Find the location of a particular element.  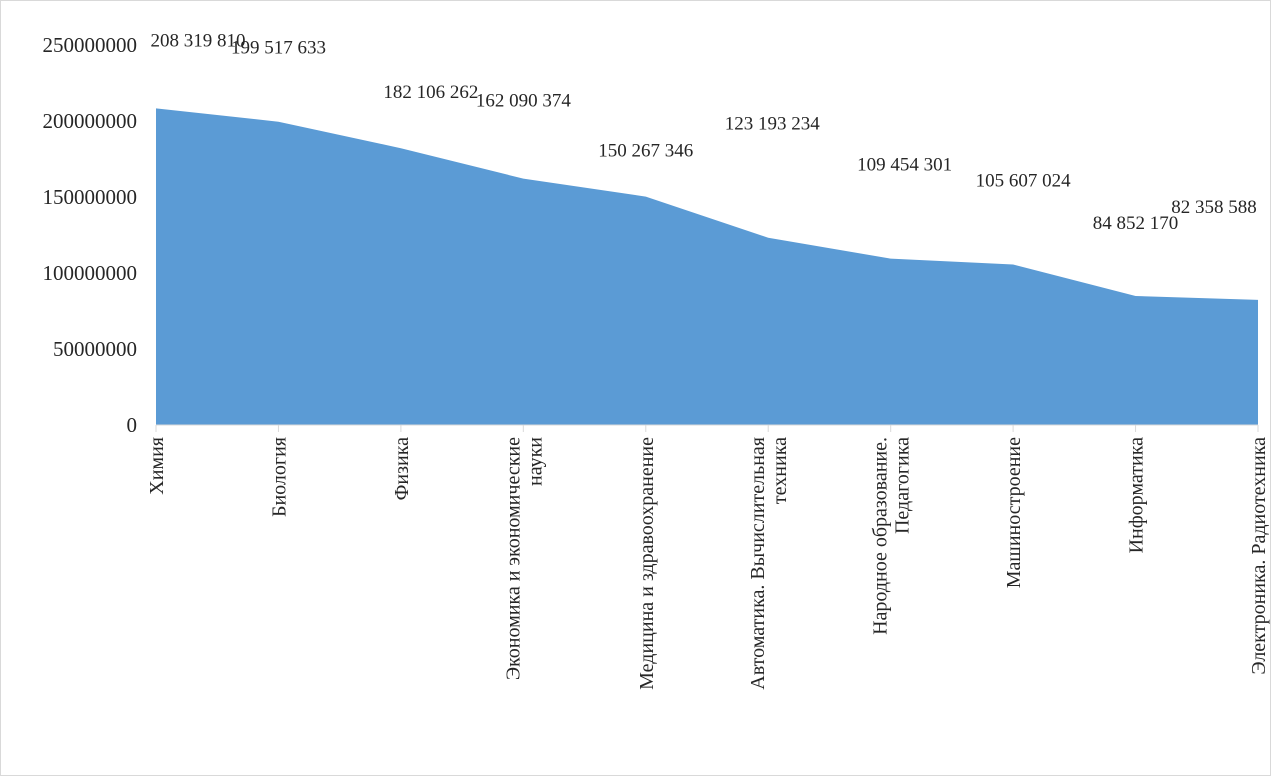

data-label: 182 106 262 is located at coordinates (430, 92).